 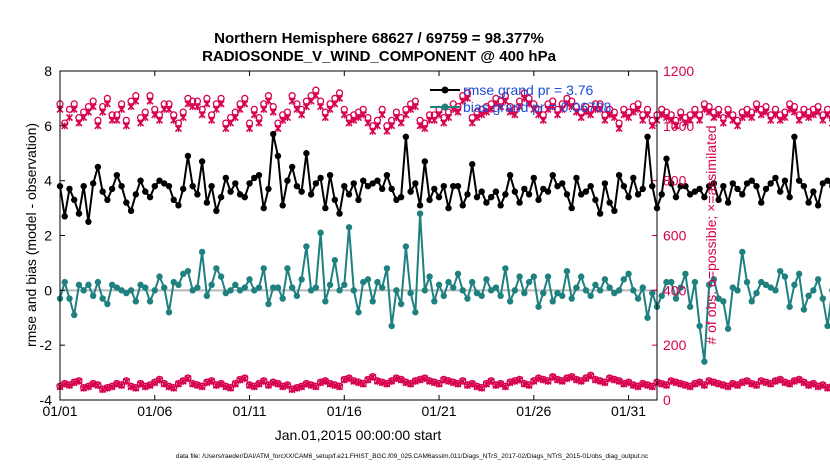 I want to click on chart-title-line2: RADIOSONDE_V_WIND_COMPONENT @ 400 hPa, so click(x=379, y=56).